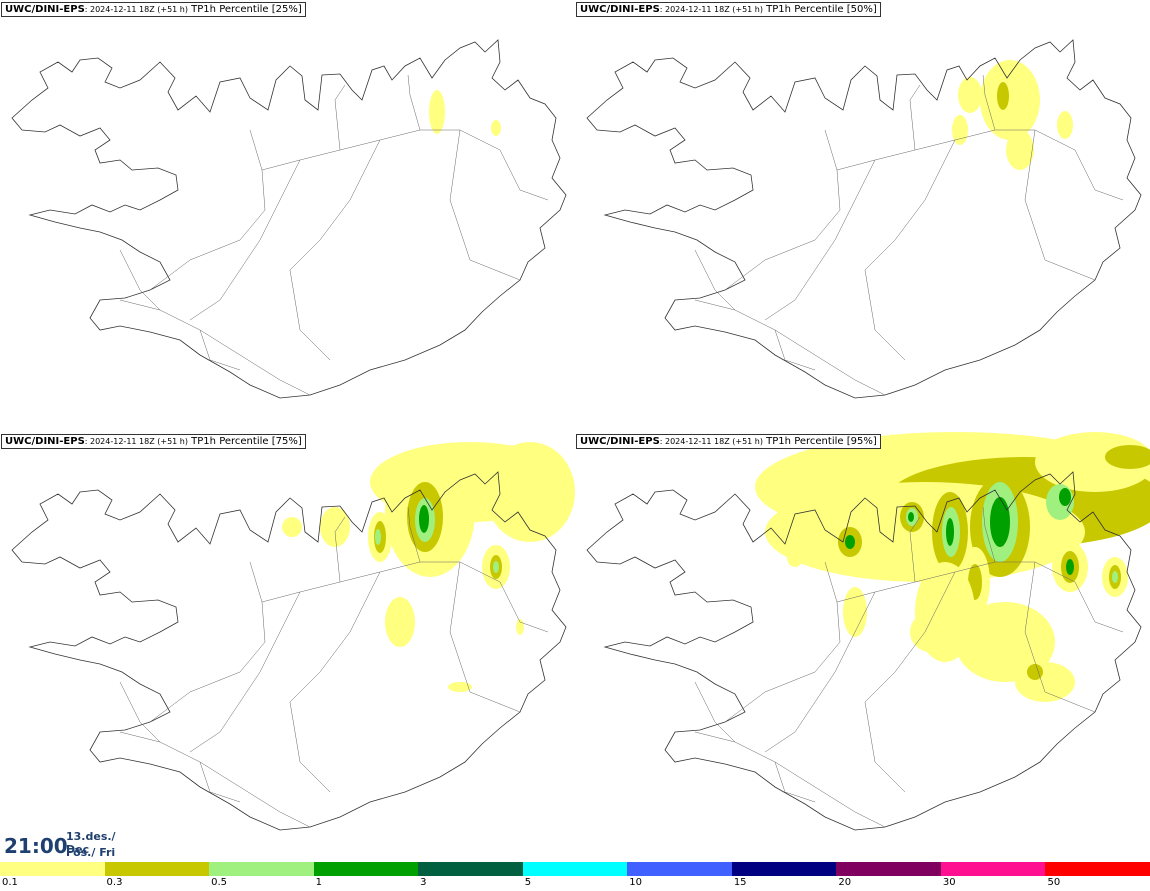  I want to click on legend-label: 5, so click(528, 882).